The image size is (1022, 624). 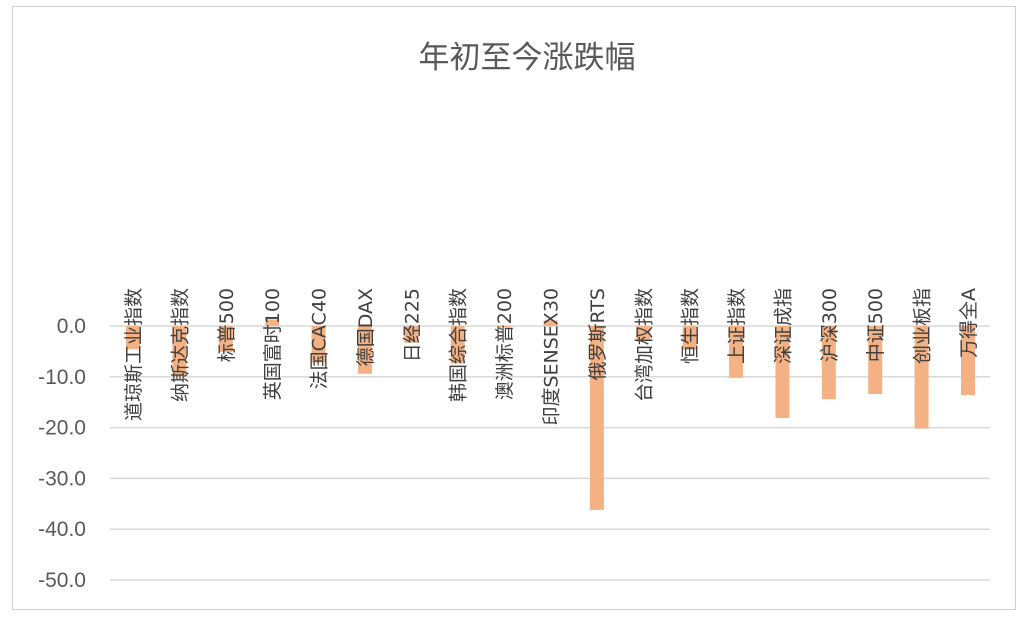 I want to click on y-tick-label: -10.0, so click(x=62, y=377).